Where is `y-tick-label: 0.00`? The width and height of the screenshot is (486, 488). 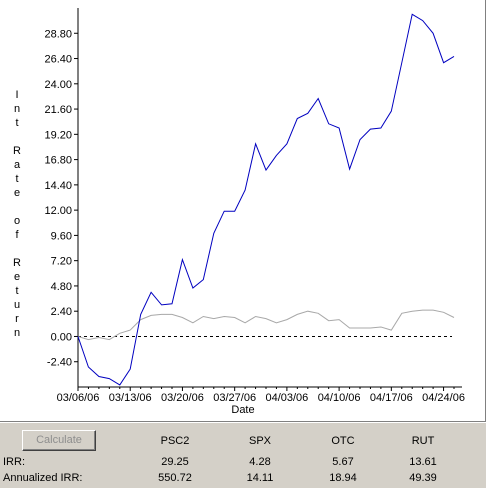
y-tick-label: 0.00 is located at coordinates (61, 337).